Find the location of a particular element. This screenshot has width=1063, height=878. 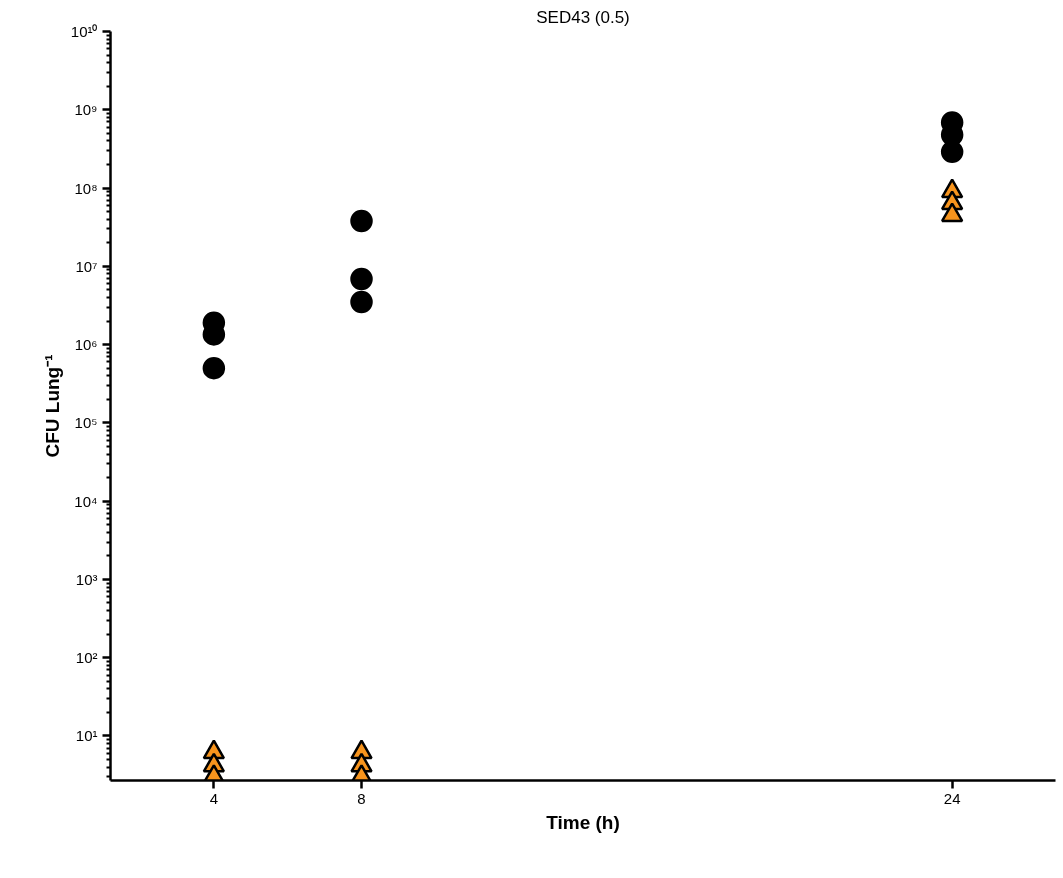

y-tick-label: 10¹⁰ is located at coordinates (84, 31).